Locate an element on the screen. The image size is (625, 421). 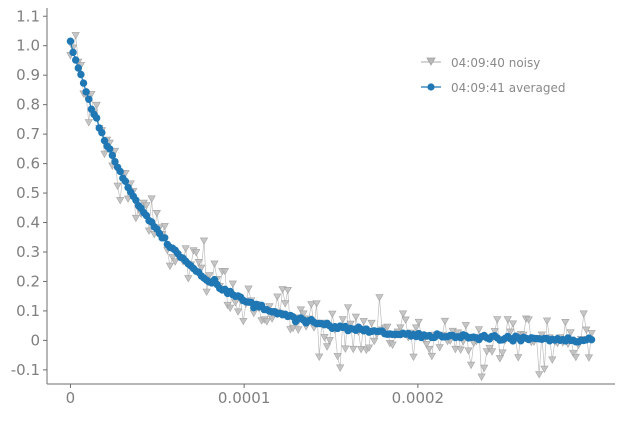
y-tick-label: 0 is located at coordinates (35, 340).